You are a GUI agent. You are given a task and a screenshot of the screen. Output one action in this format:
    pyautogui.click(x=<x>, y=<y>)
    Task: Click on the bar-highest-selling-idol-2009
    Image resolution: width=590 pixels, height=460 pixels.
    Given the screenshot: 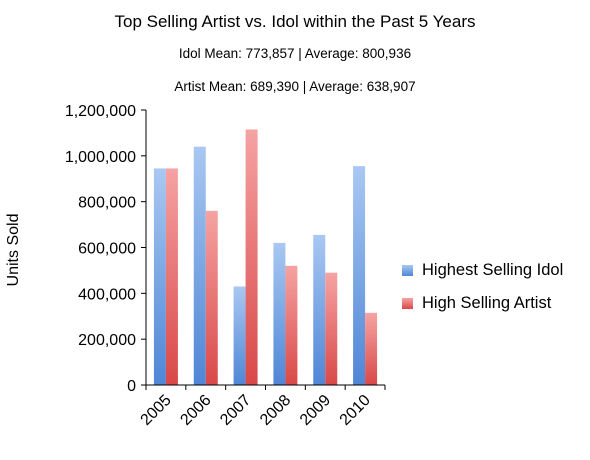 What is the action you would take?
    pyautogui.click(x=319, y=309)
    